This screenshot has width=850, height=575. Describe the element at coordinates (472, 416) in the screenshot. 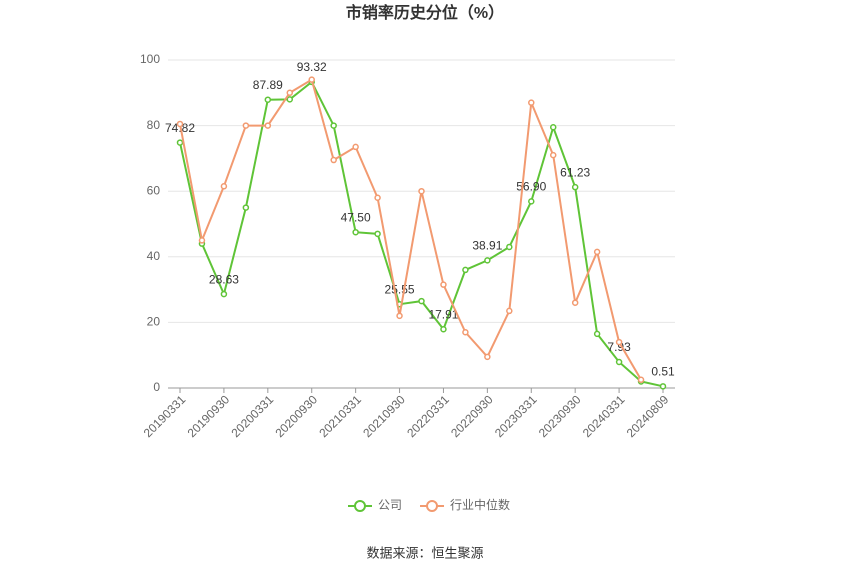

I see `x-tick-label: 20220930` at that location.